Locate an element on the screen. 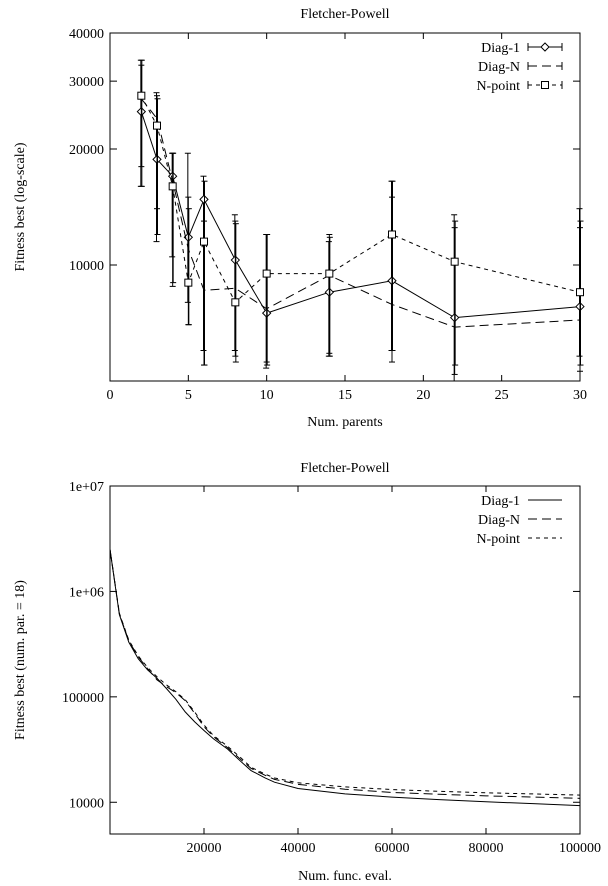  y-tick-label: 100000 is located at coordinates (83, 698).